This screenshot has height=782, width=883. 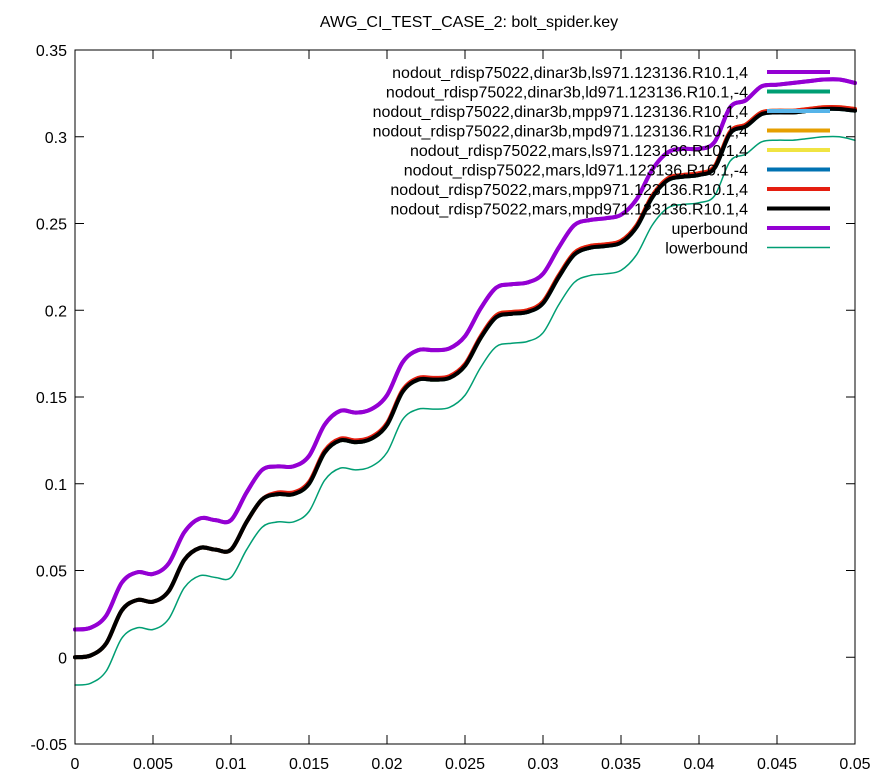 What do you see at coordinates (709, 229) in the screenshot?
I see `legend-label: uperbound` at bounding box center [709, 229].